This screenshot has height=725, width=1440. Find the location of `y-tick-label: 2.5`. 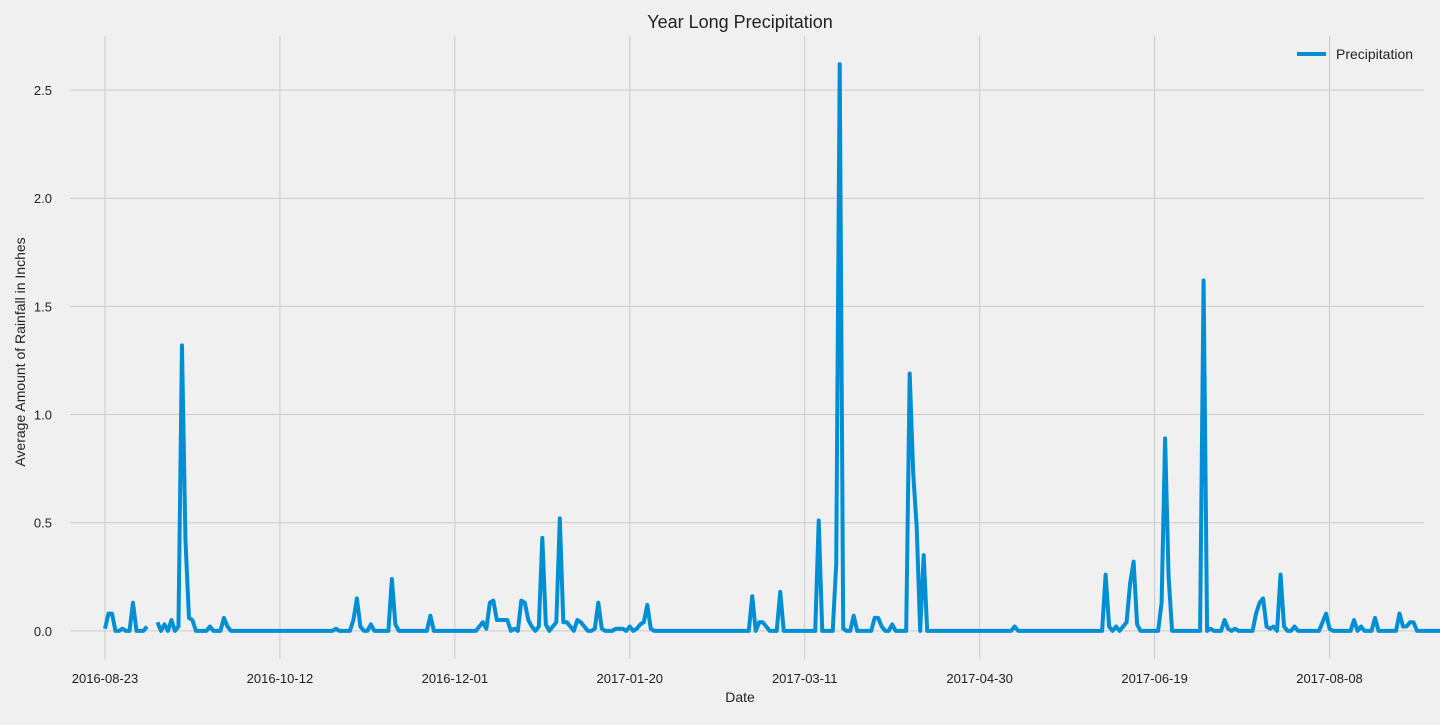

y-tick-label: 2.5 is located at coordinates (43, 90).